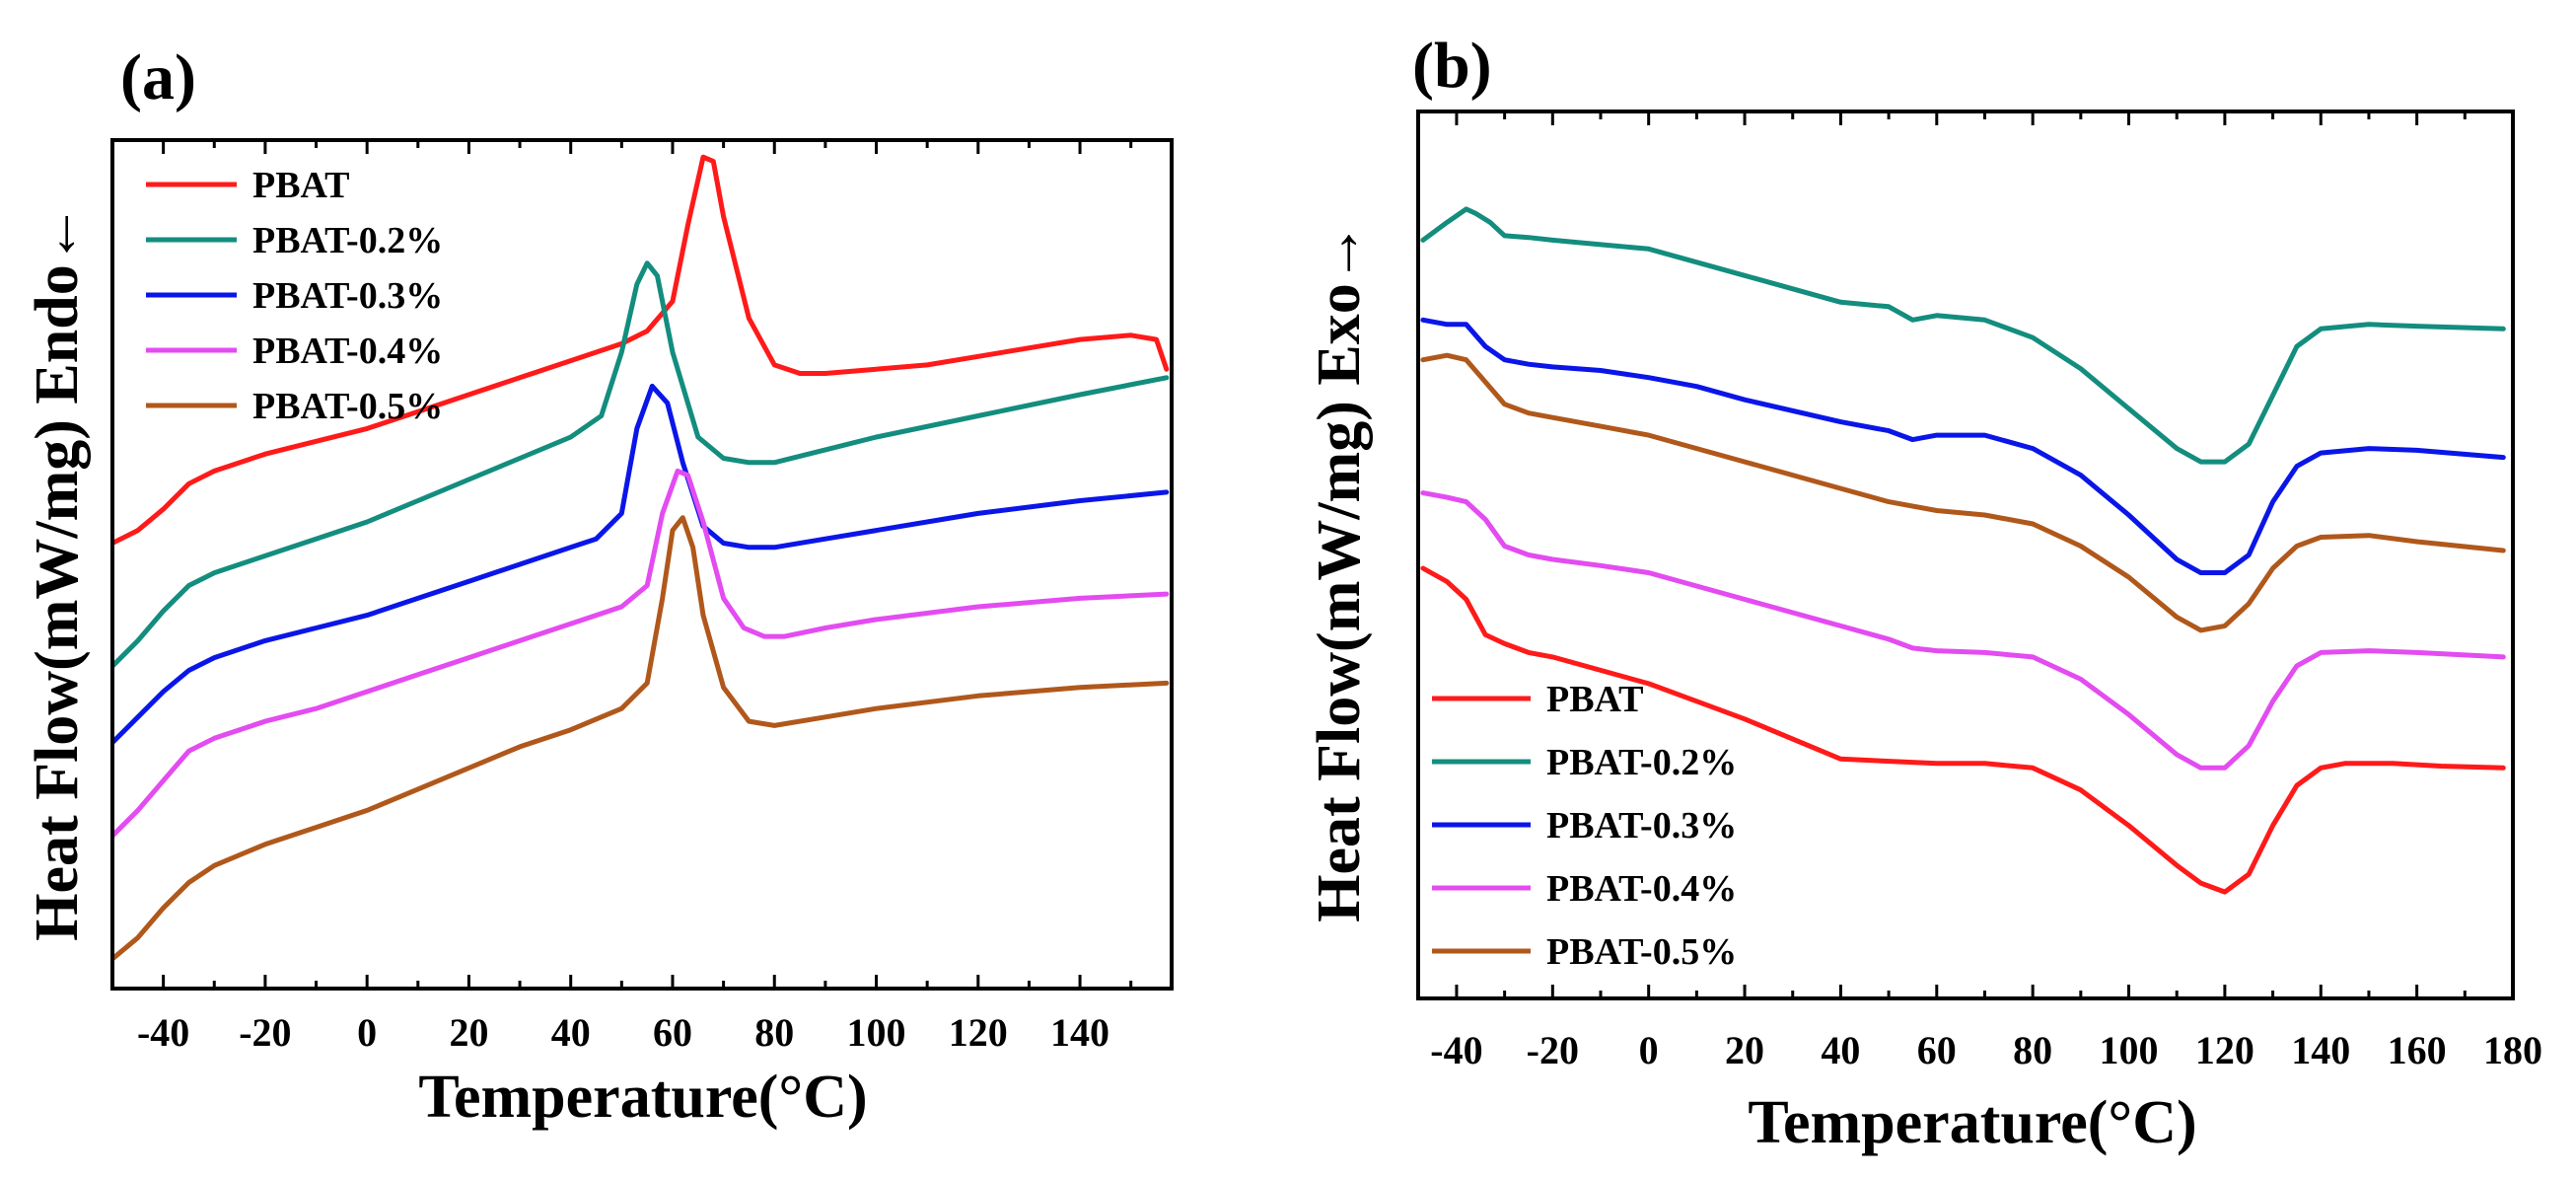 This screenshot has width=2576, height=1178. What do you see at coordinates (2417, 1050) in the screenshot?
I see `panel-b-xtick-label: 160` at bounding box center [2417, 1050].